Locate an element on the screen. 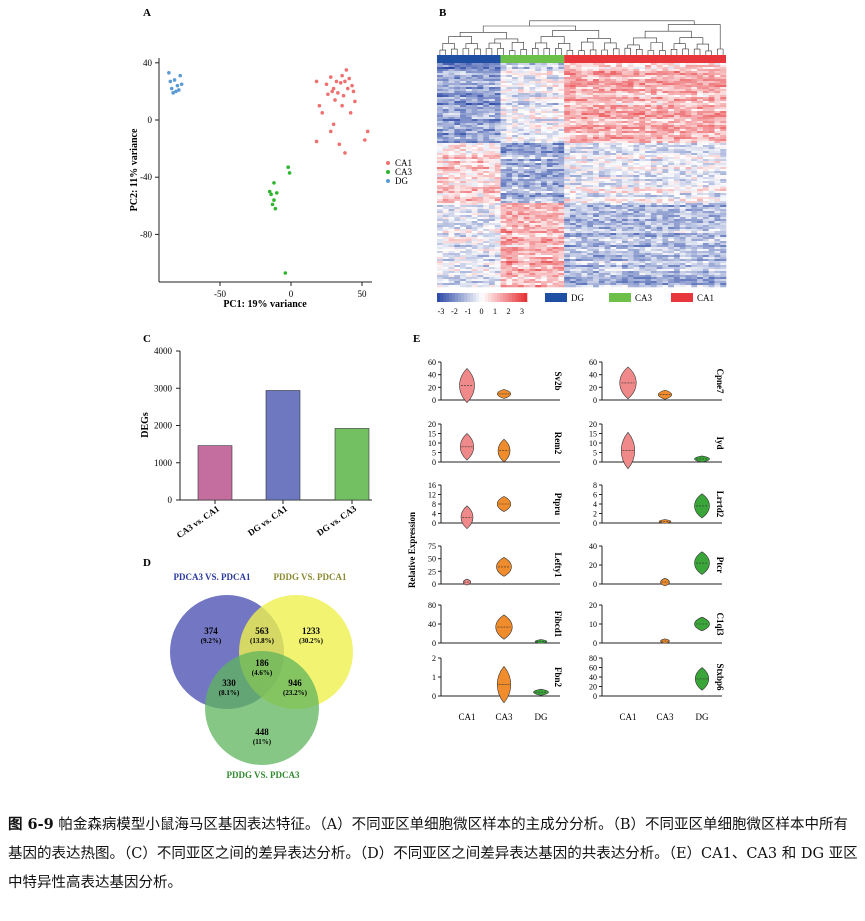 Image resolution: width=865 pixels, height=921 pixels. dendrogram-branch is located at coordinates (685, 51).